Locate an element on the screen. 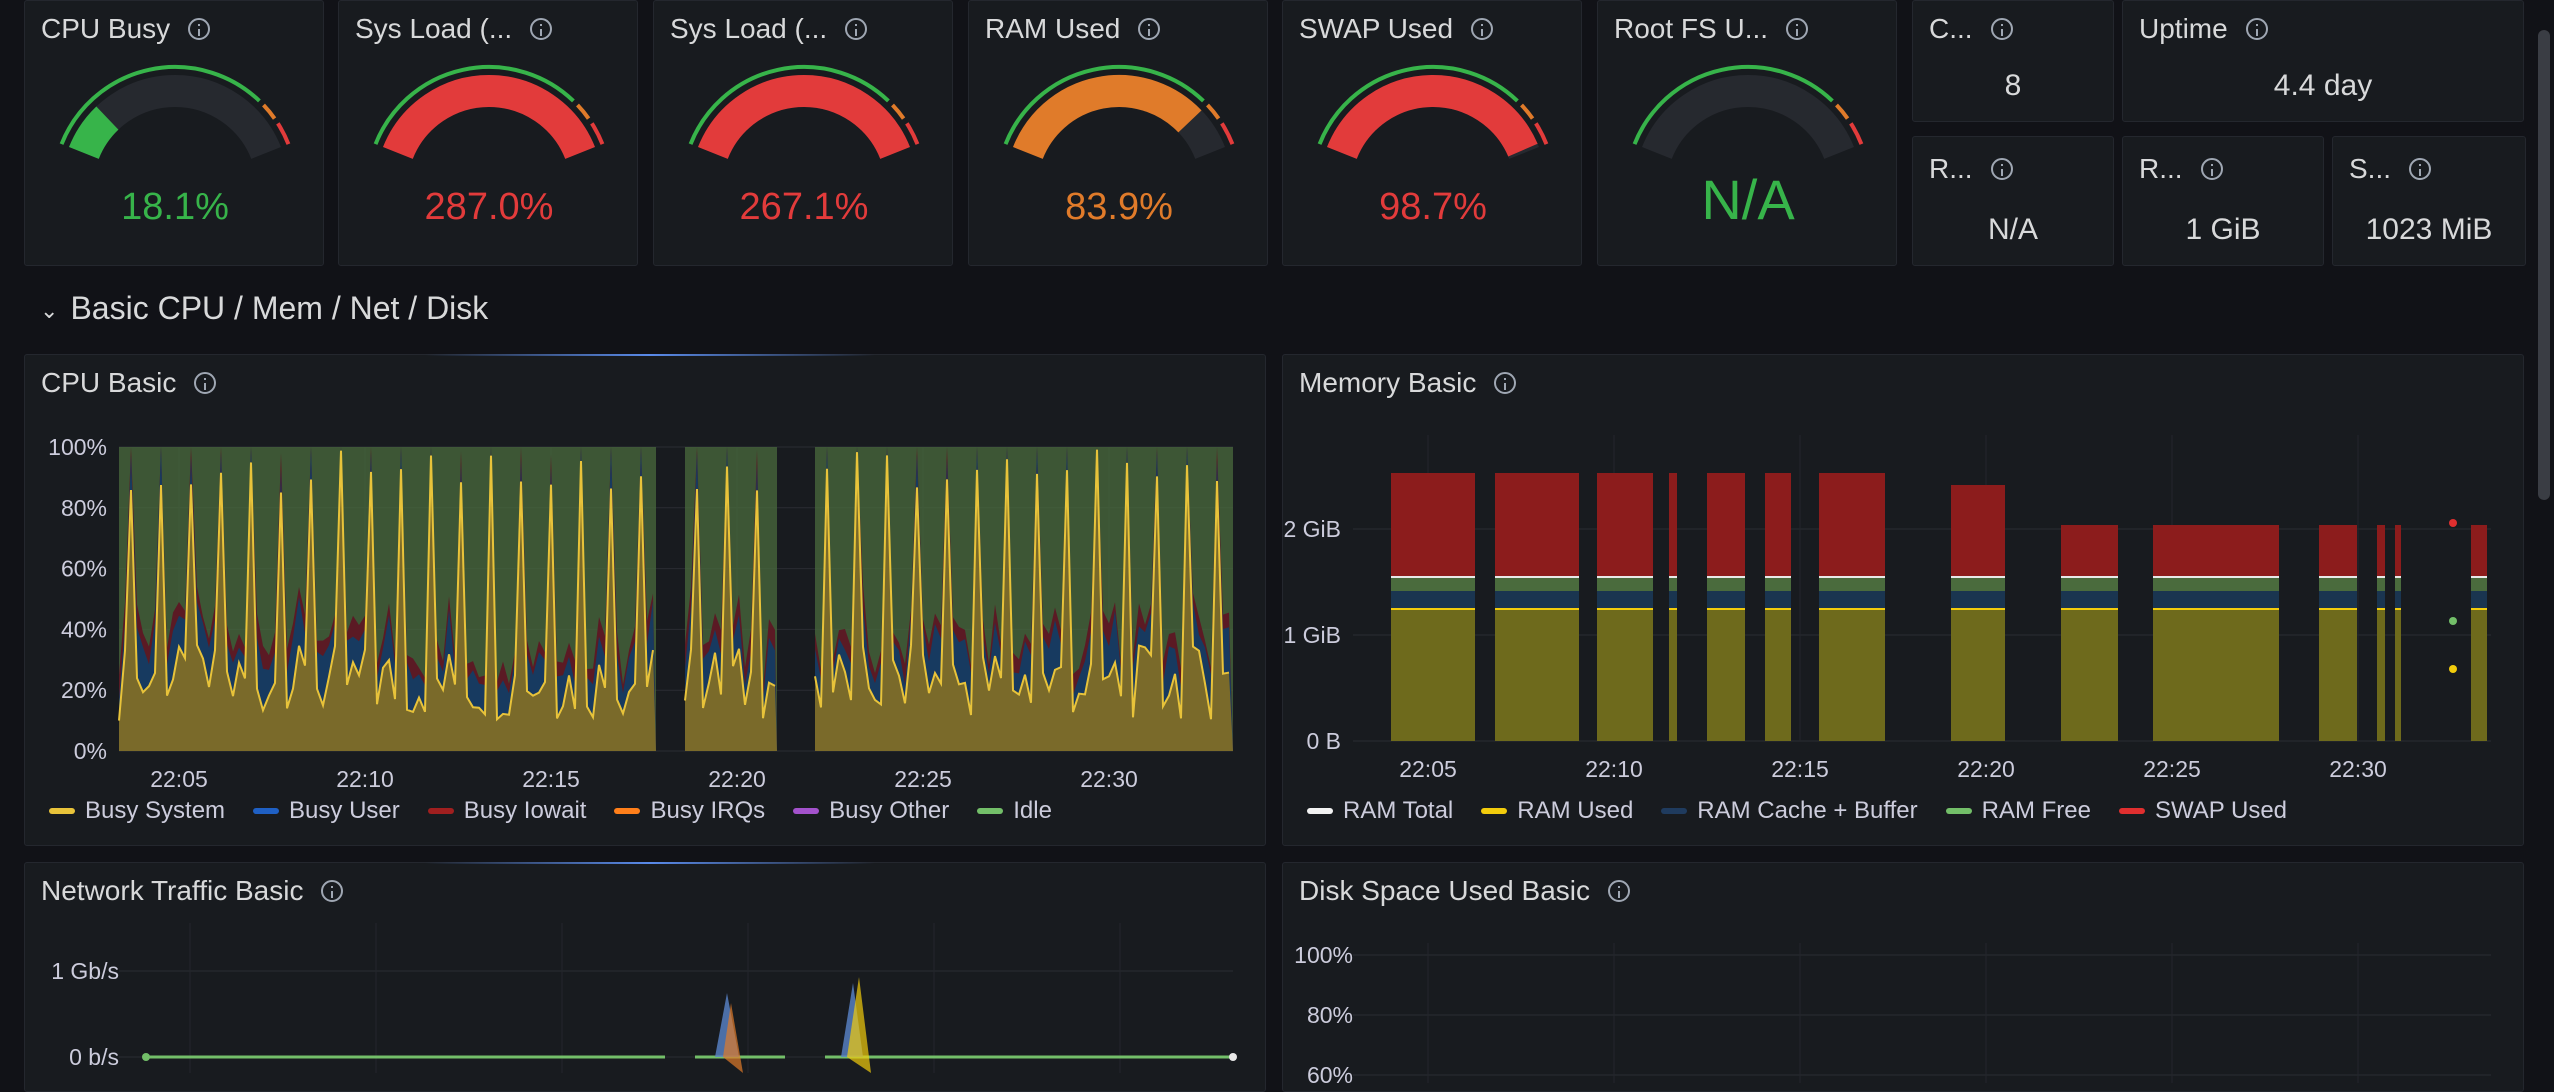 Image resolution: width=2554 pixels, height=1092 pixels. stat-panel-ram: R... 1 GiB is located at coordinates (2223, 201).